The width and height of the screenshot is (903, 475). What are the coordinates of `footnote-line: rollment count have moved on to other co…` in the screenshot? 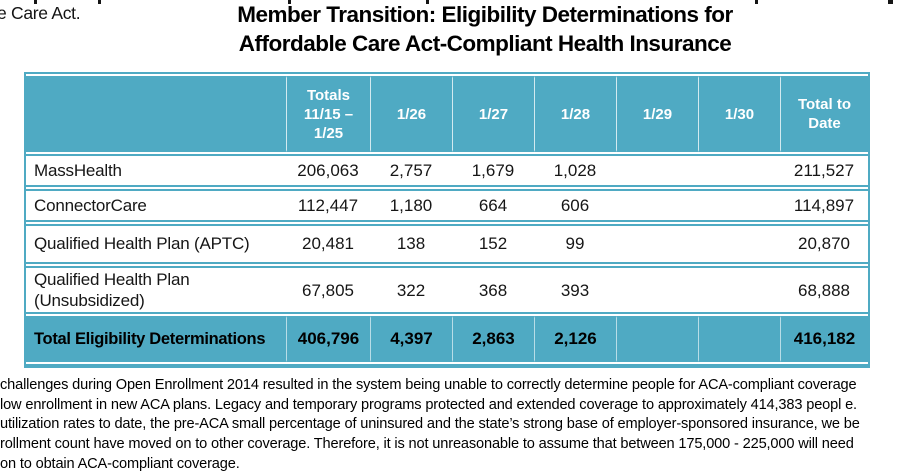 It's located at (427, 444).